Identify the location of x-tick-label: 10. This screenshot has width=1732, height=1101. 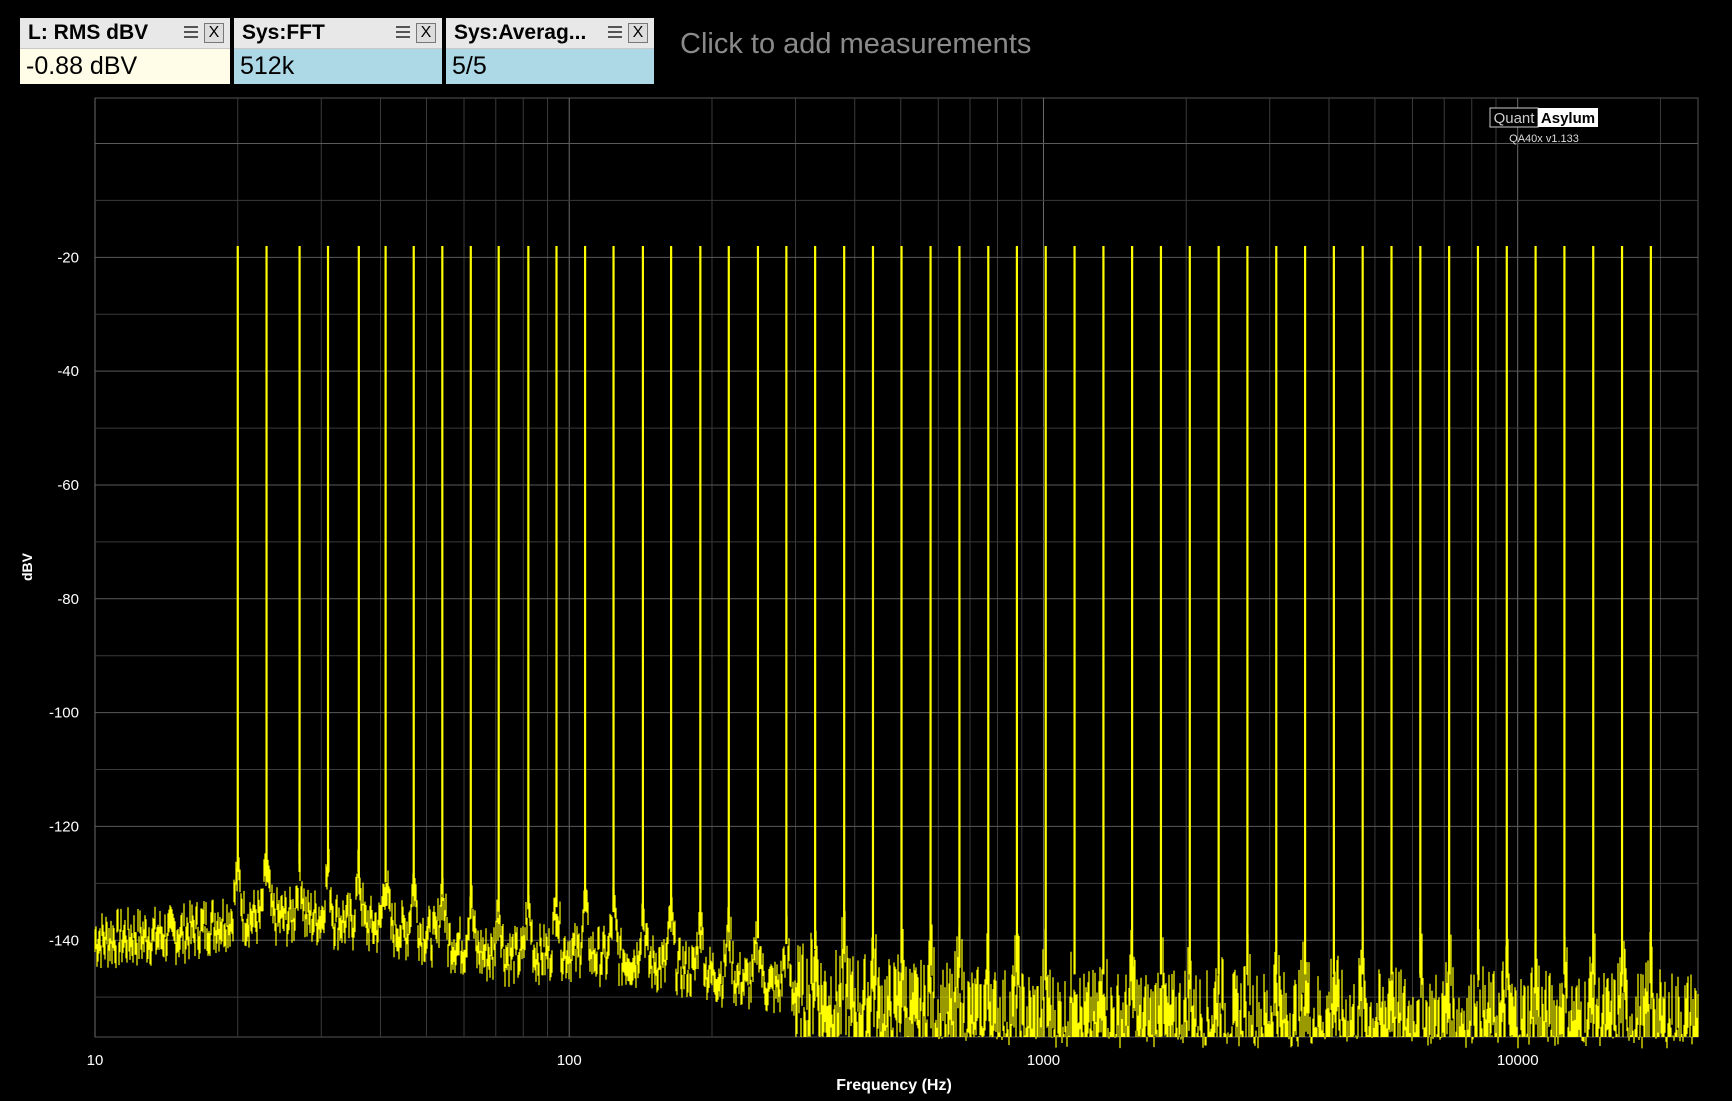
(95, 1060).